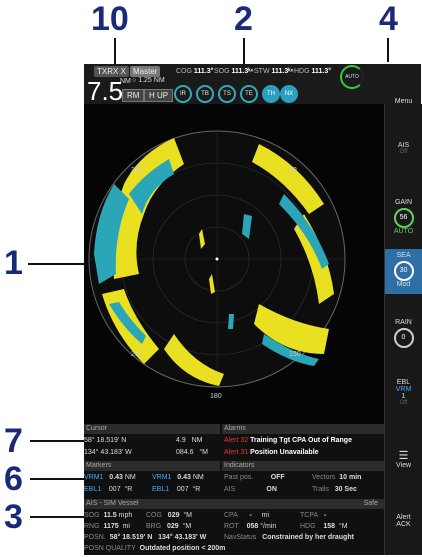 The height and width of the screenshot is (557, 422). Describe the element at coordinates (403, 382) in the screenshot. I see `ebl-label: EBL` at that location.